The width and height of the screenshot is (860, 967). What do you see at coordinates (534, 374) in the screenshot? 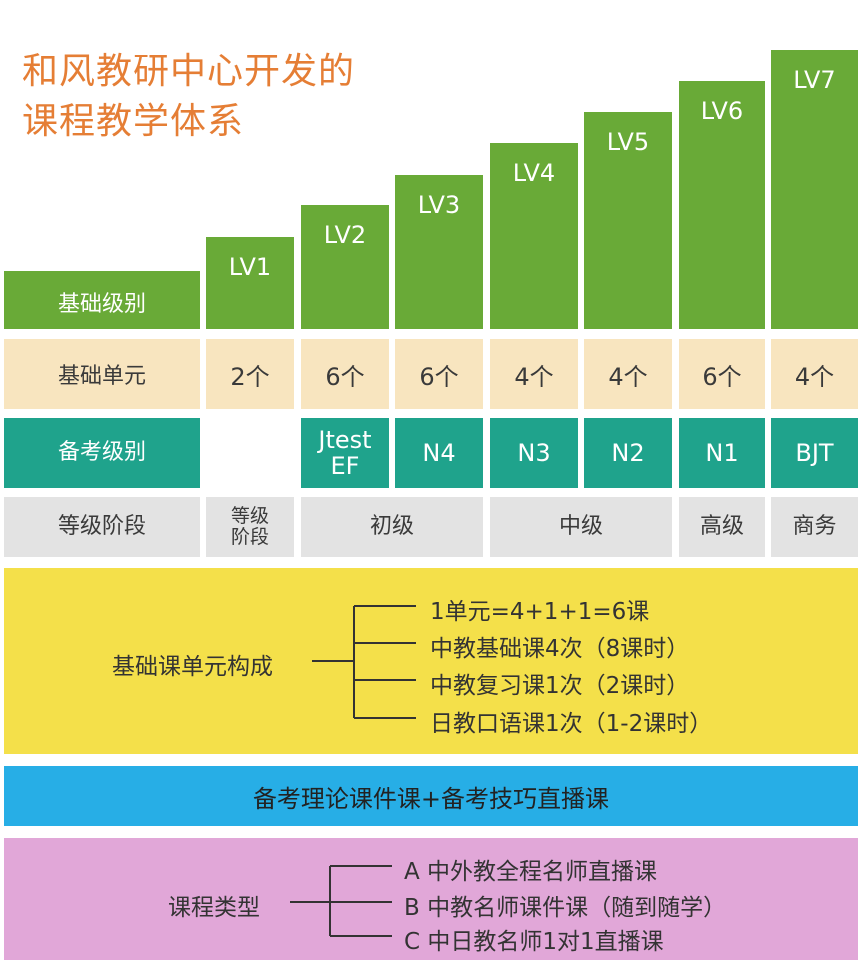
I see `units-value-lv4: 4个` at bounding box center [534, 374].